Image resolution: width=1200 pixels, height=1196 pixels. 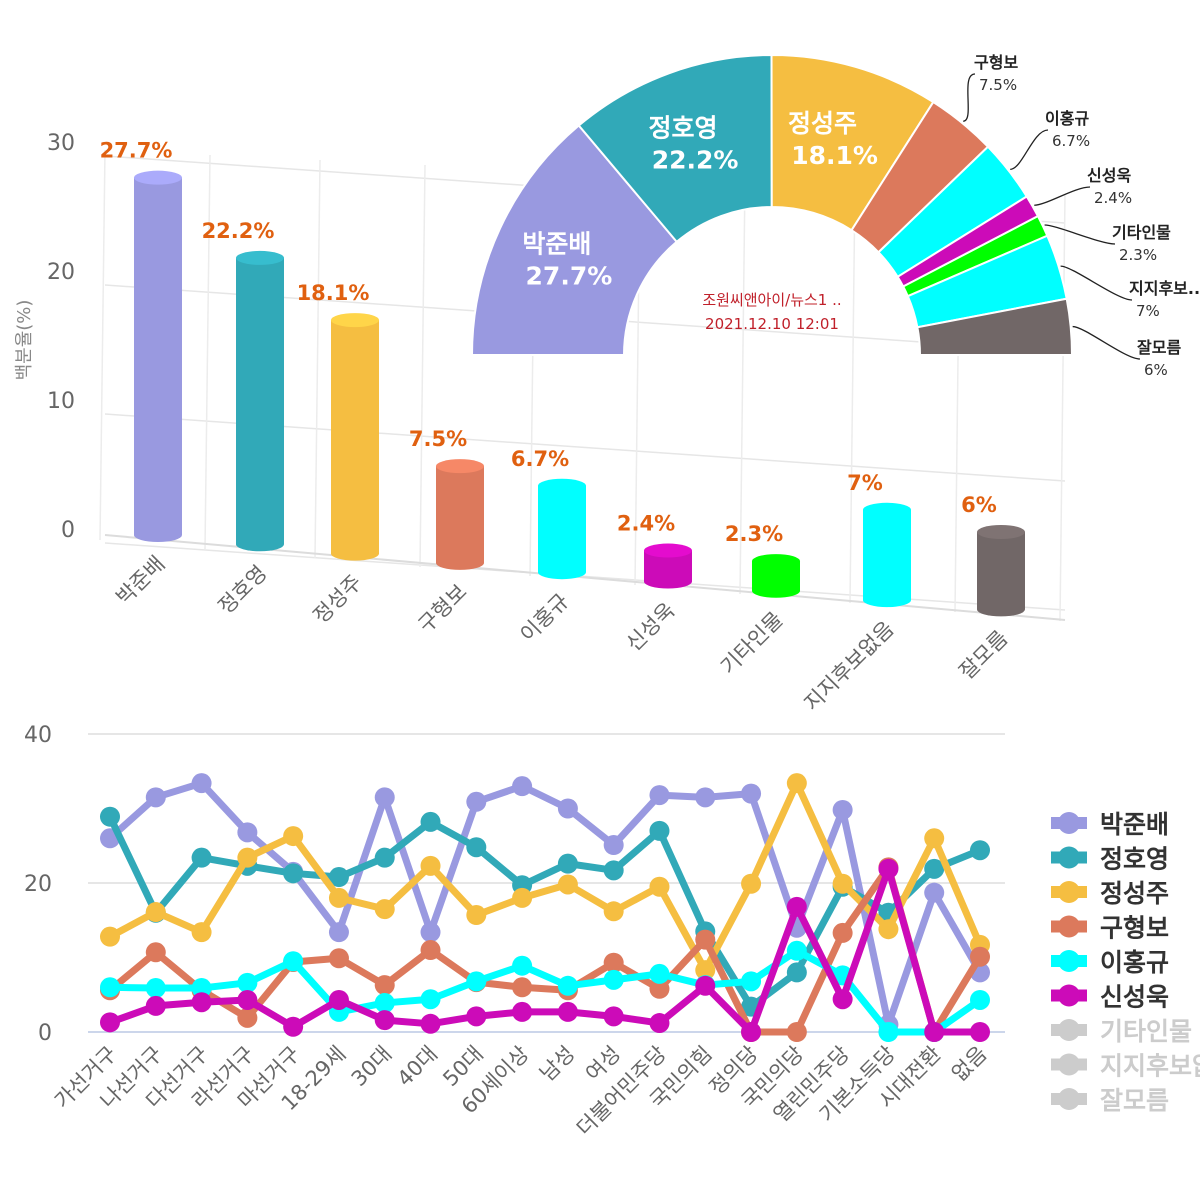 I want to click on donut-slice-value: 2.4%, so click(x=1113, y=198).